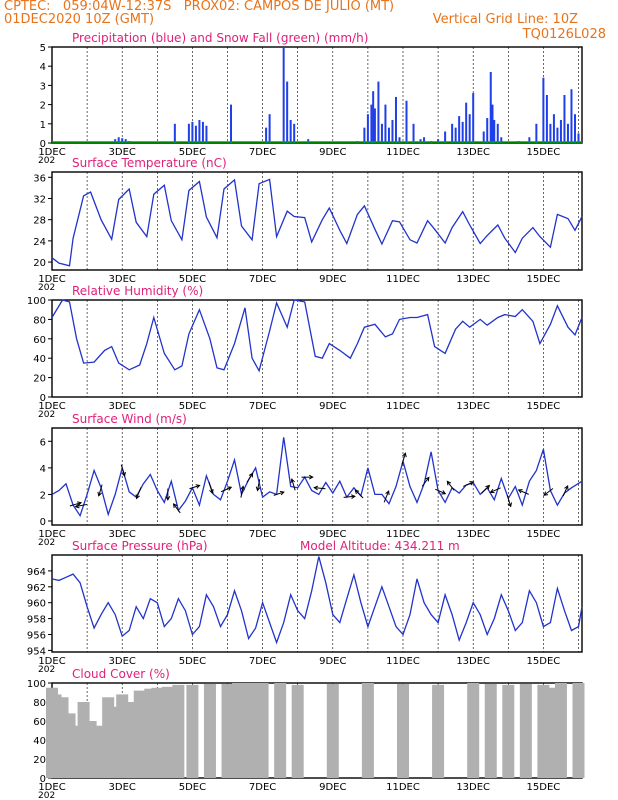 The height and width of the screenshot is (800, 618). I want to click on wind-xtick-label: 9DEC, so click(332, 534).